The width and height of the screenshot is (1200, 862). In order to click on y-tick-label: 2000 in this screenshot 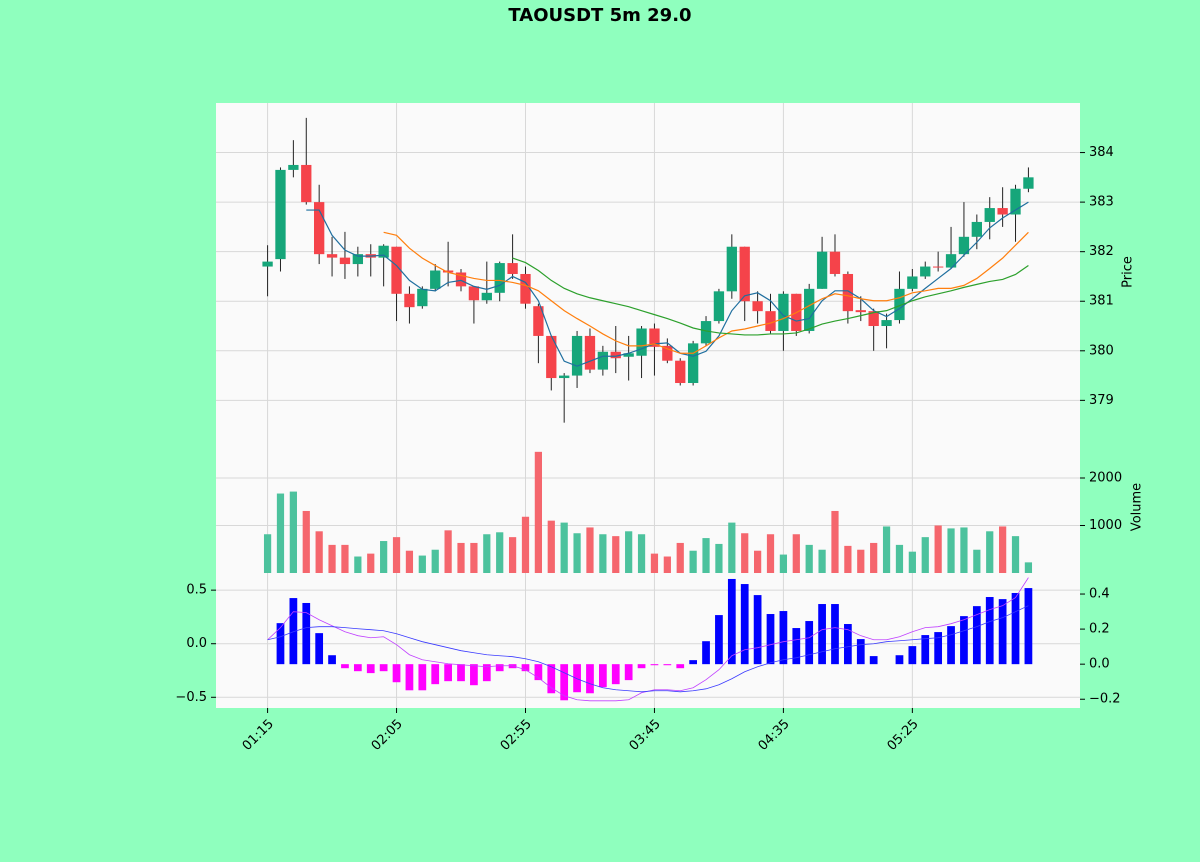, I will do `click(1105, 478)`.